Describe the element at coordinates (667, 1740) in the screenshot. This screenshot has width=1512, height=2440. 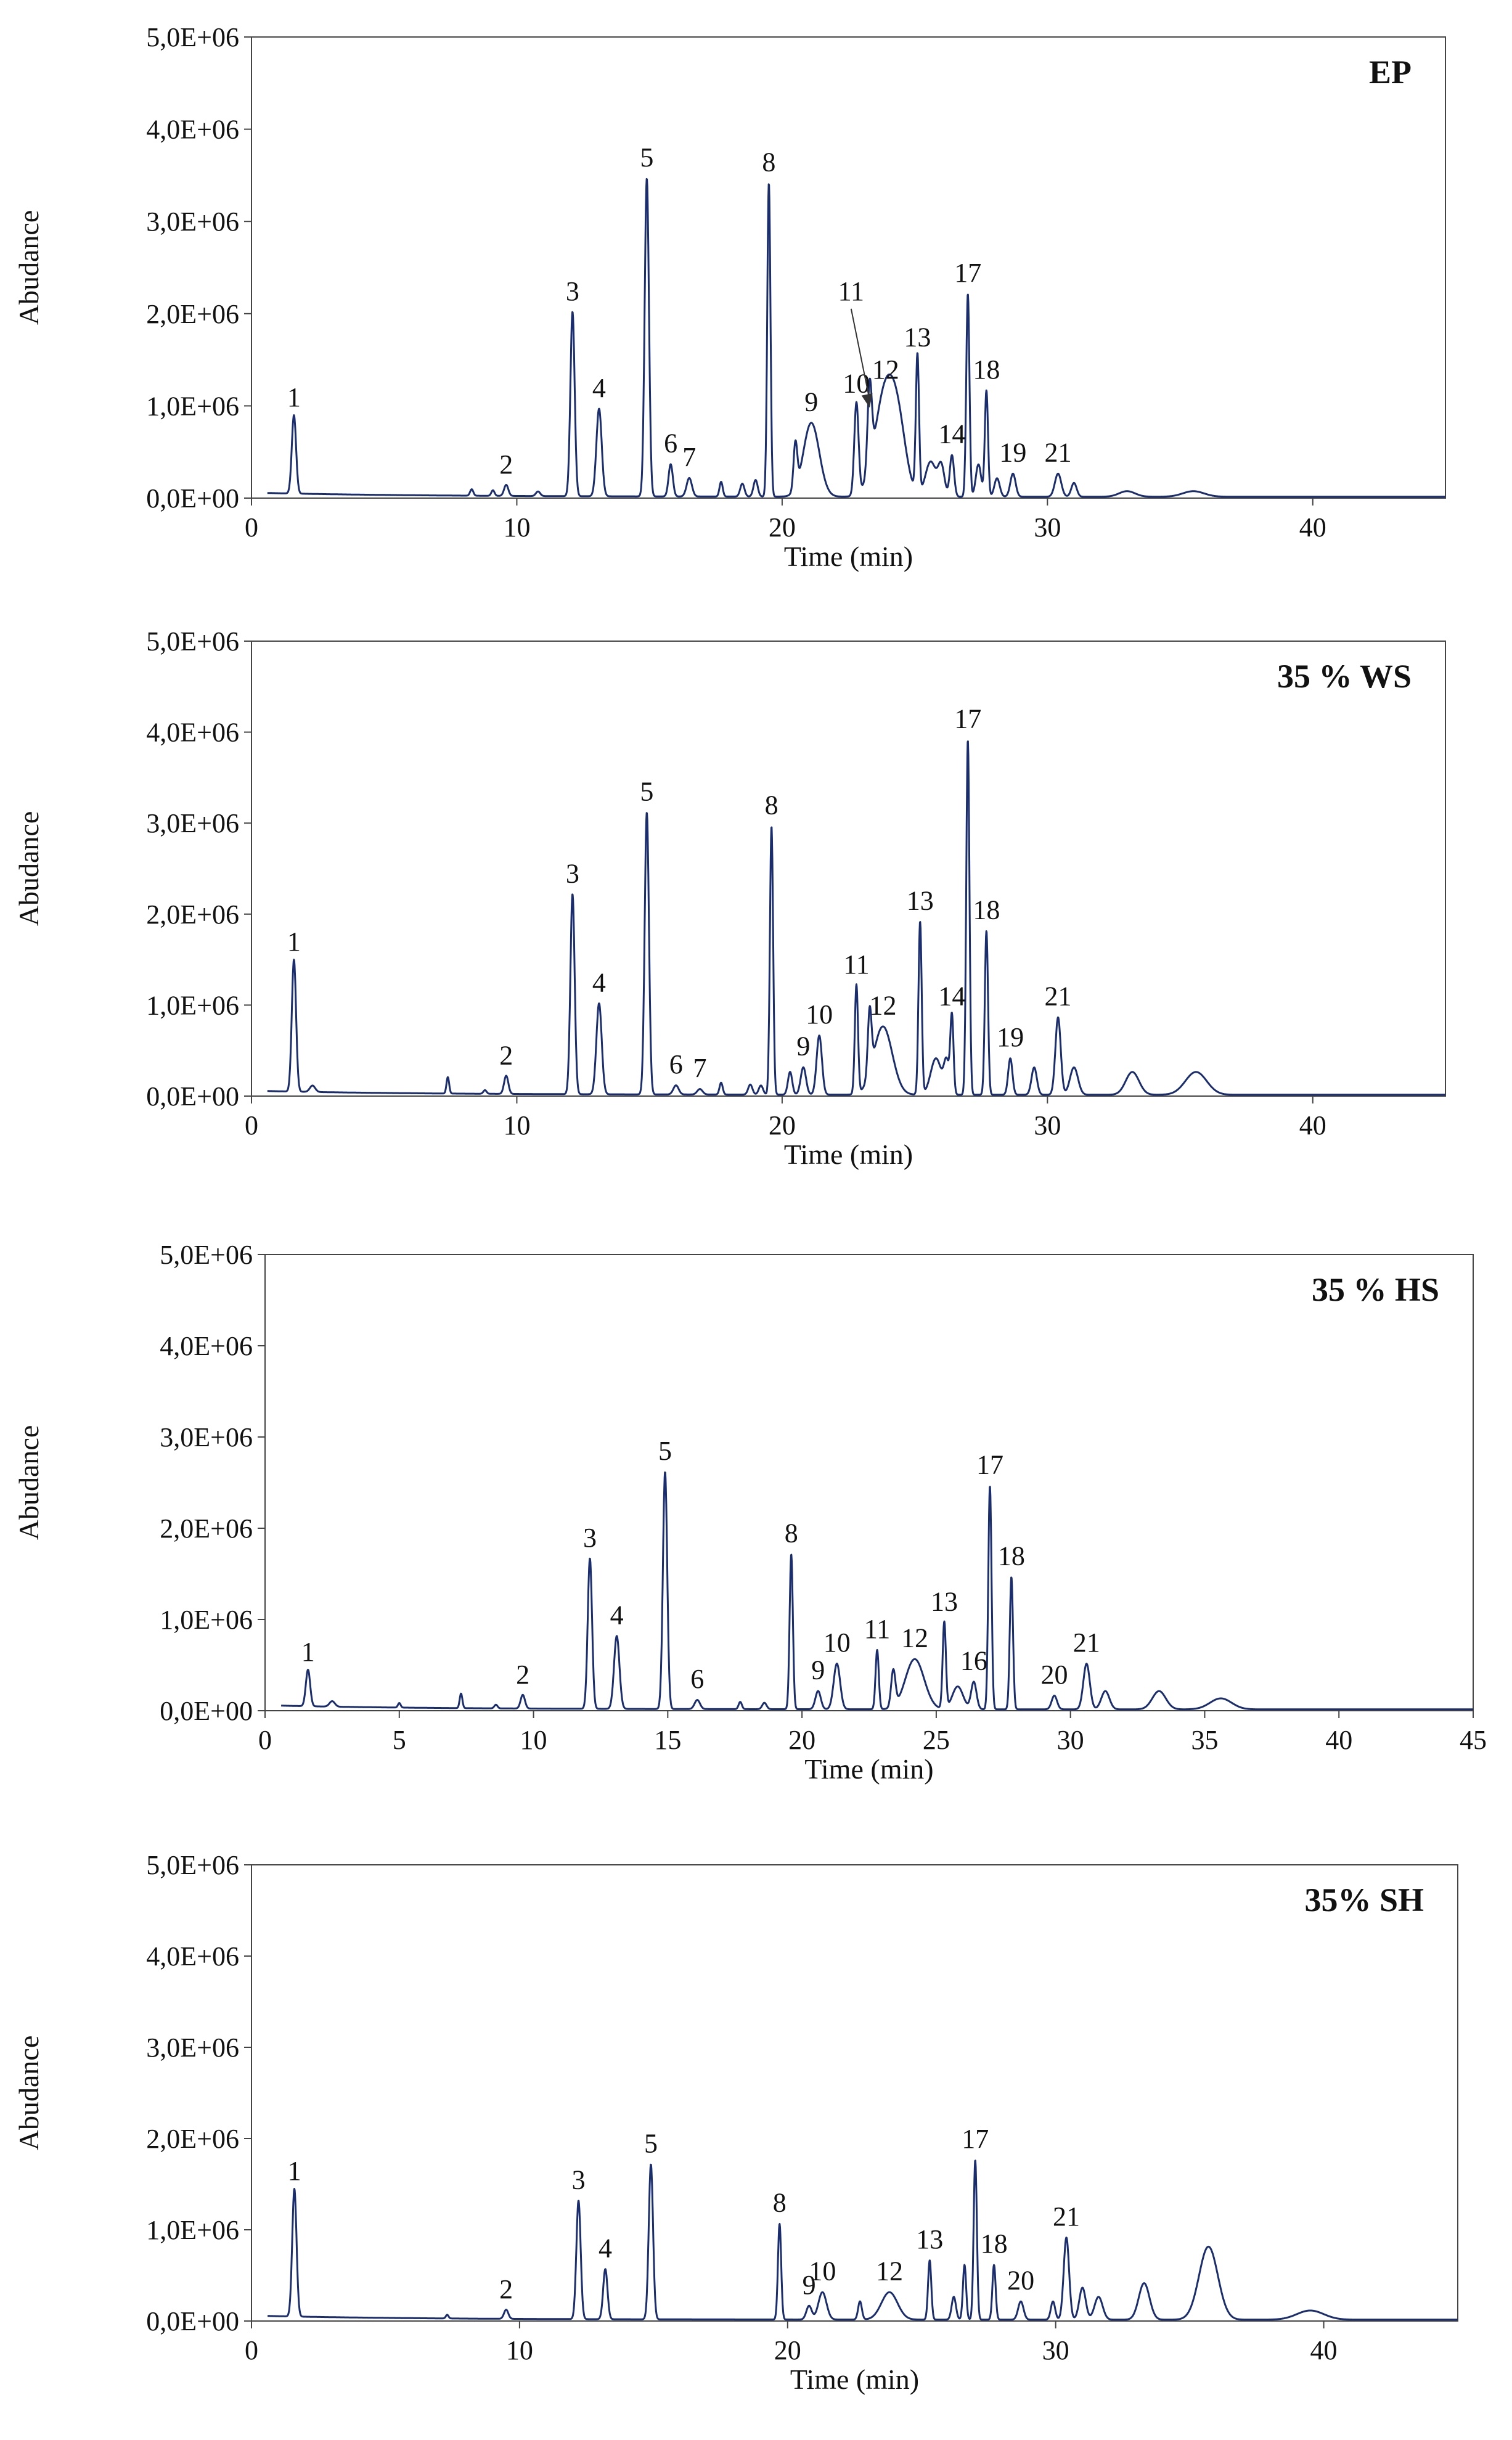
I see `x-tick-label: 15` at that location.